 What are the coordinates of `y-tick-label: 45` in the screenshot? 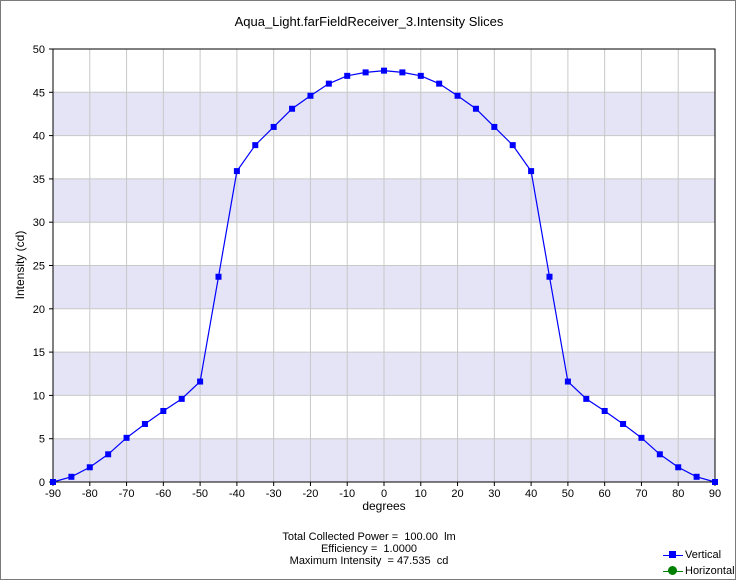 It's located at (39, 93).